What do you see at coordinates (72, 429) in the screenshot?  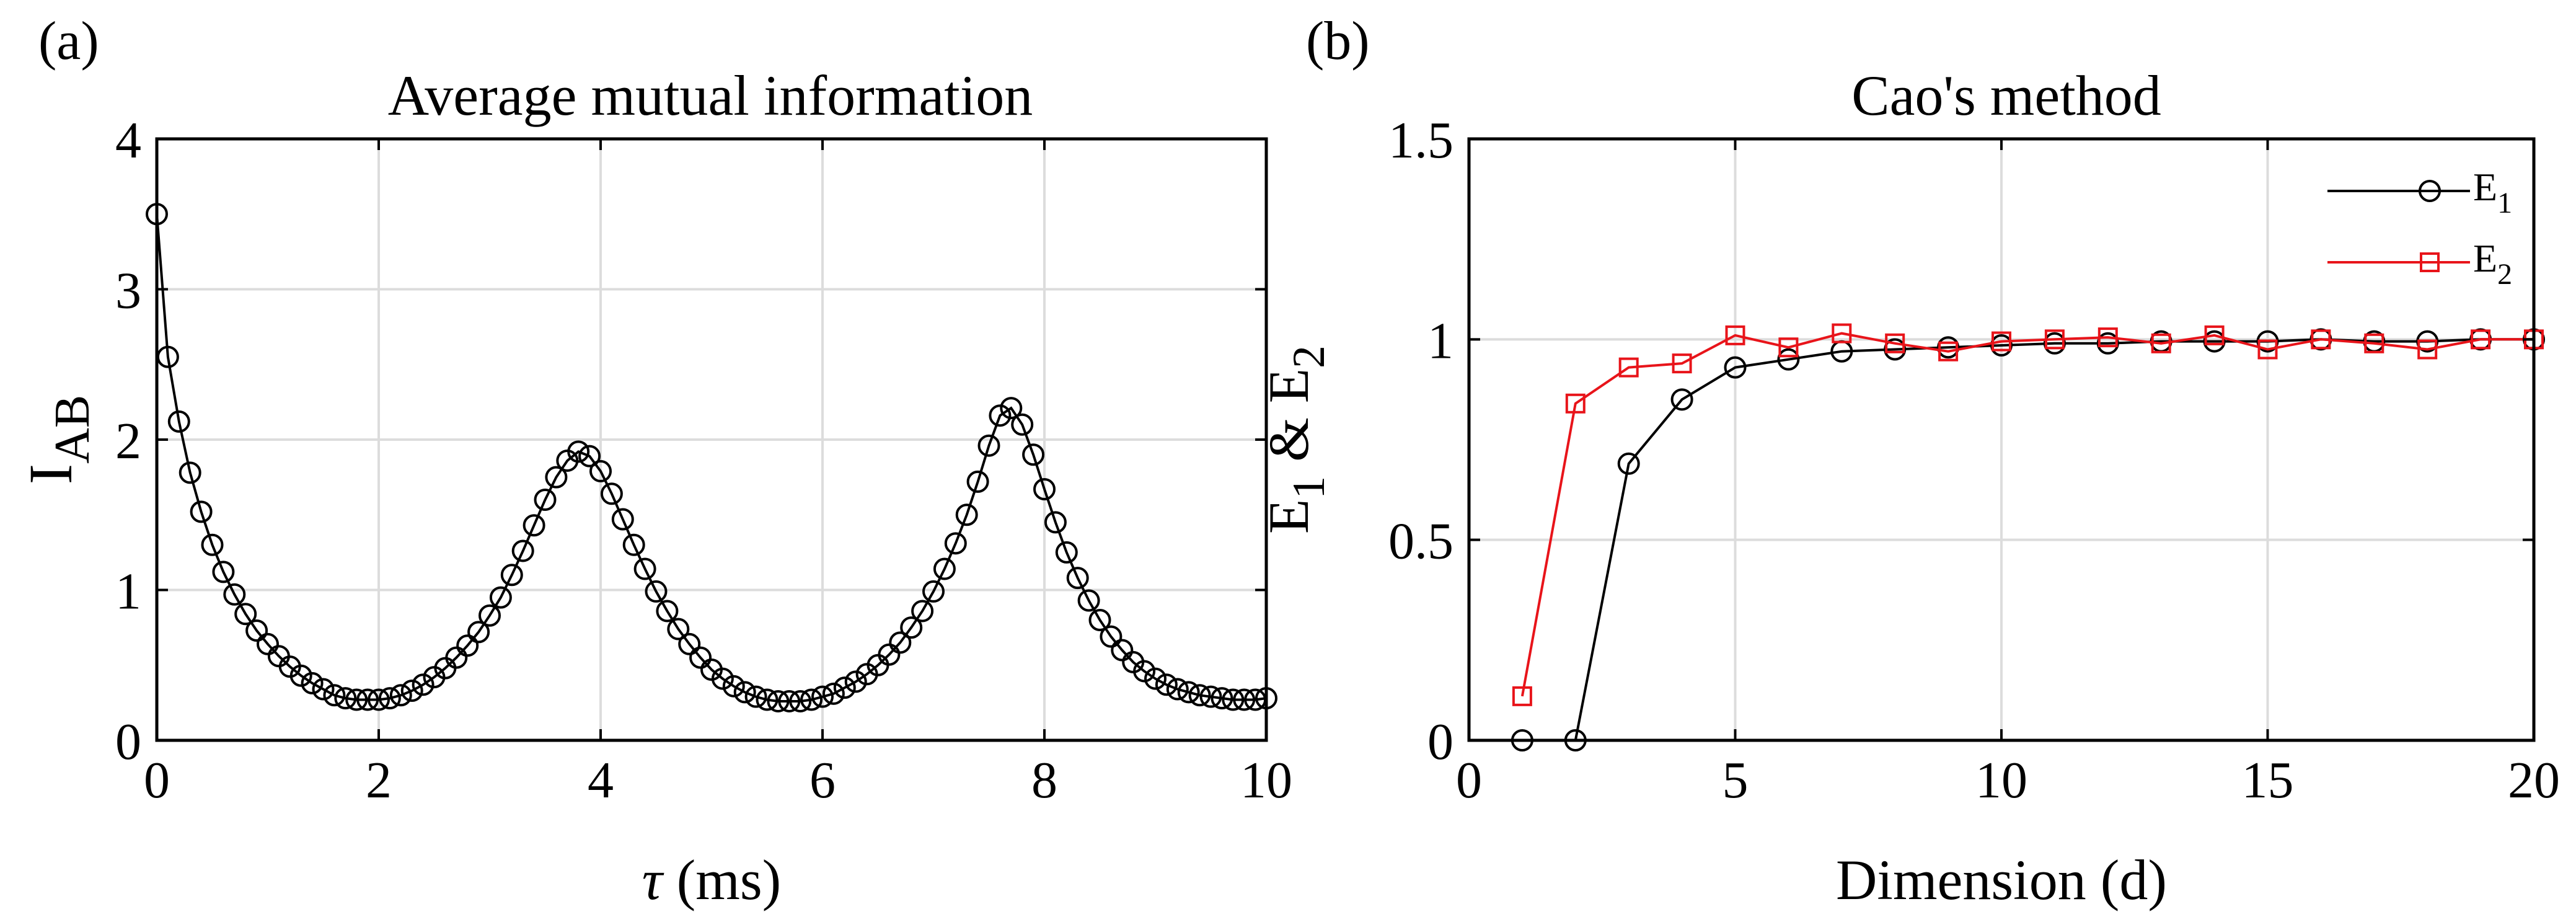 I see `panel-a-ylabel-sub: AB` at bounding box center [72, 429].